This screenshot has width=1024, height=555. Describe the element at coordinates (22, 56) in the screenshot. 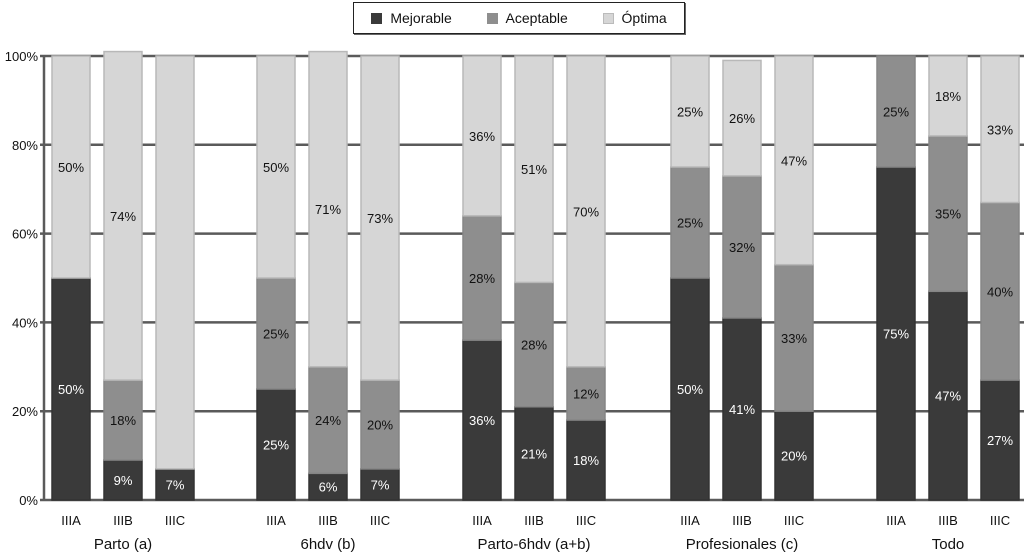

I see `y-tick-label: 100%` at that location.